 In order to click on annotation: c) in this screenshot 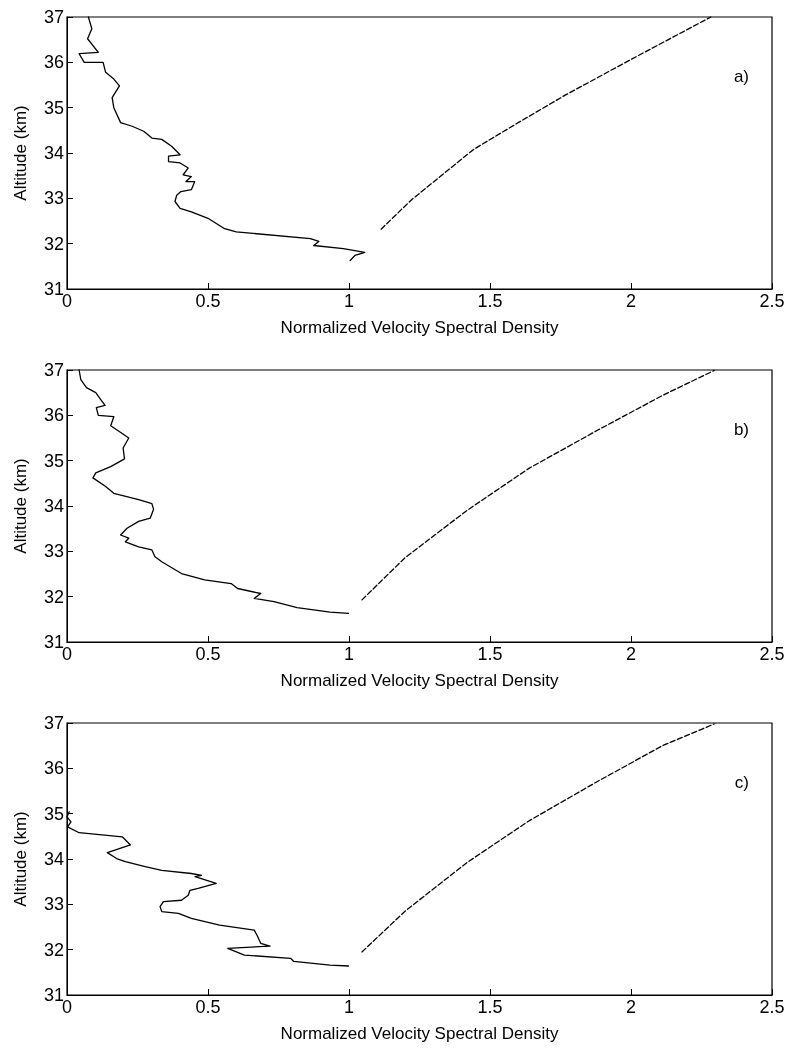, I will do `click(742, 782)`.